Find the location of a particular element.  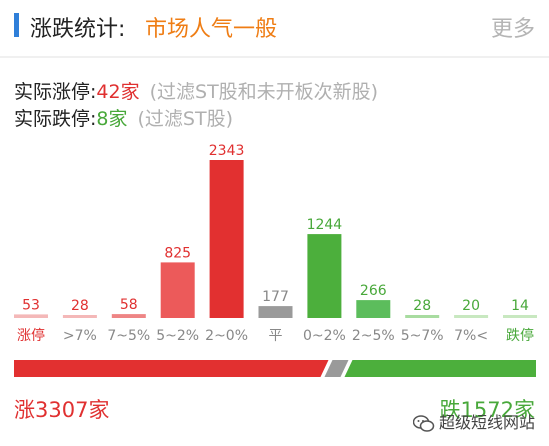

flat-segment is located at coordinates (336, 368).